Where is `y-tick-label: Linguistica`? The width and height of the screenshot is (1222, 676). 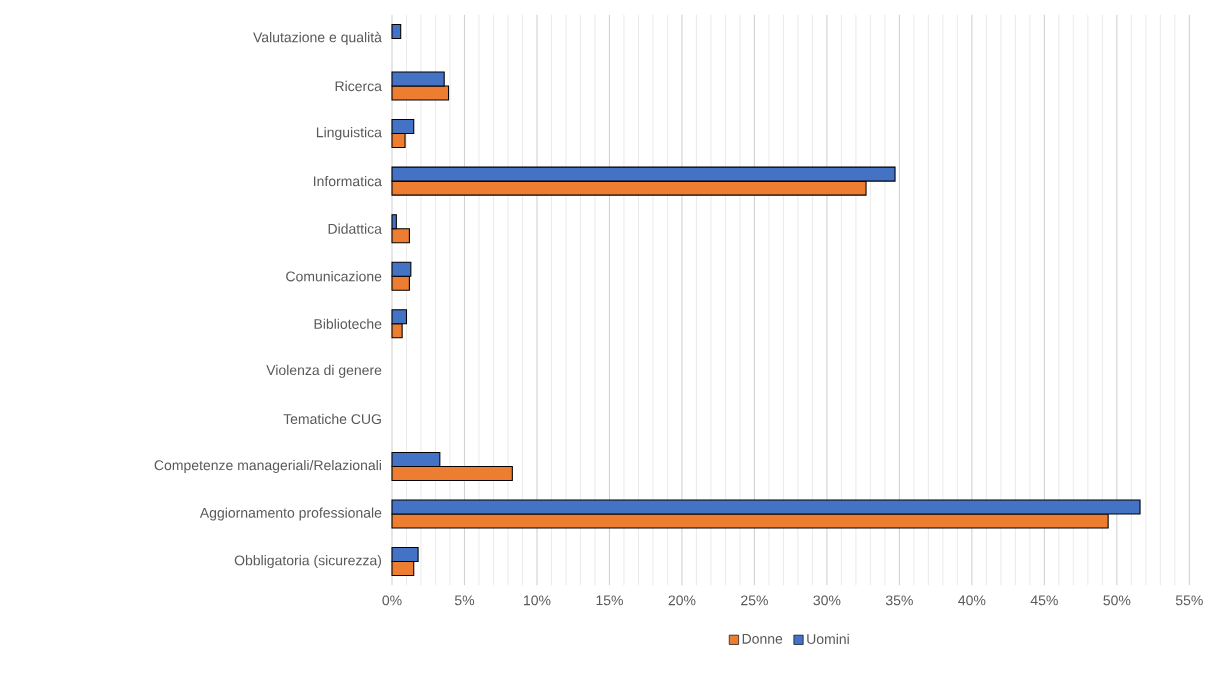
y-tick-label: Linguistica is located at coordinates (349, 134).